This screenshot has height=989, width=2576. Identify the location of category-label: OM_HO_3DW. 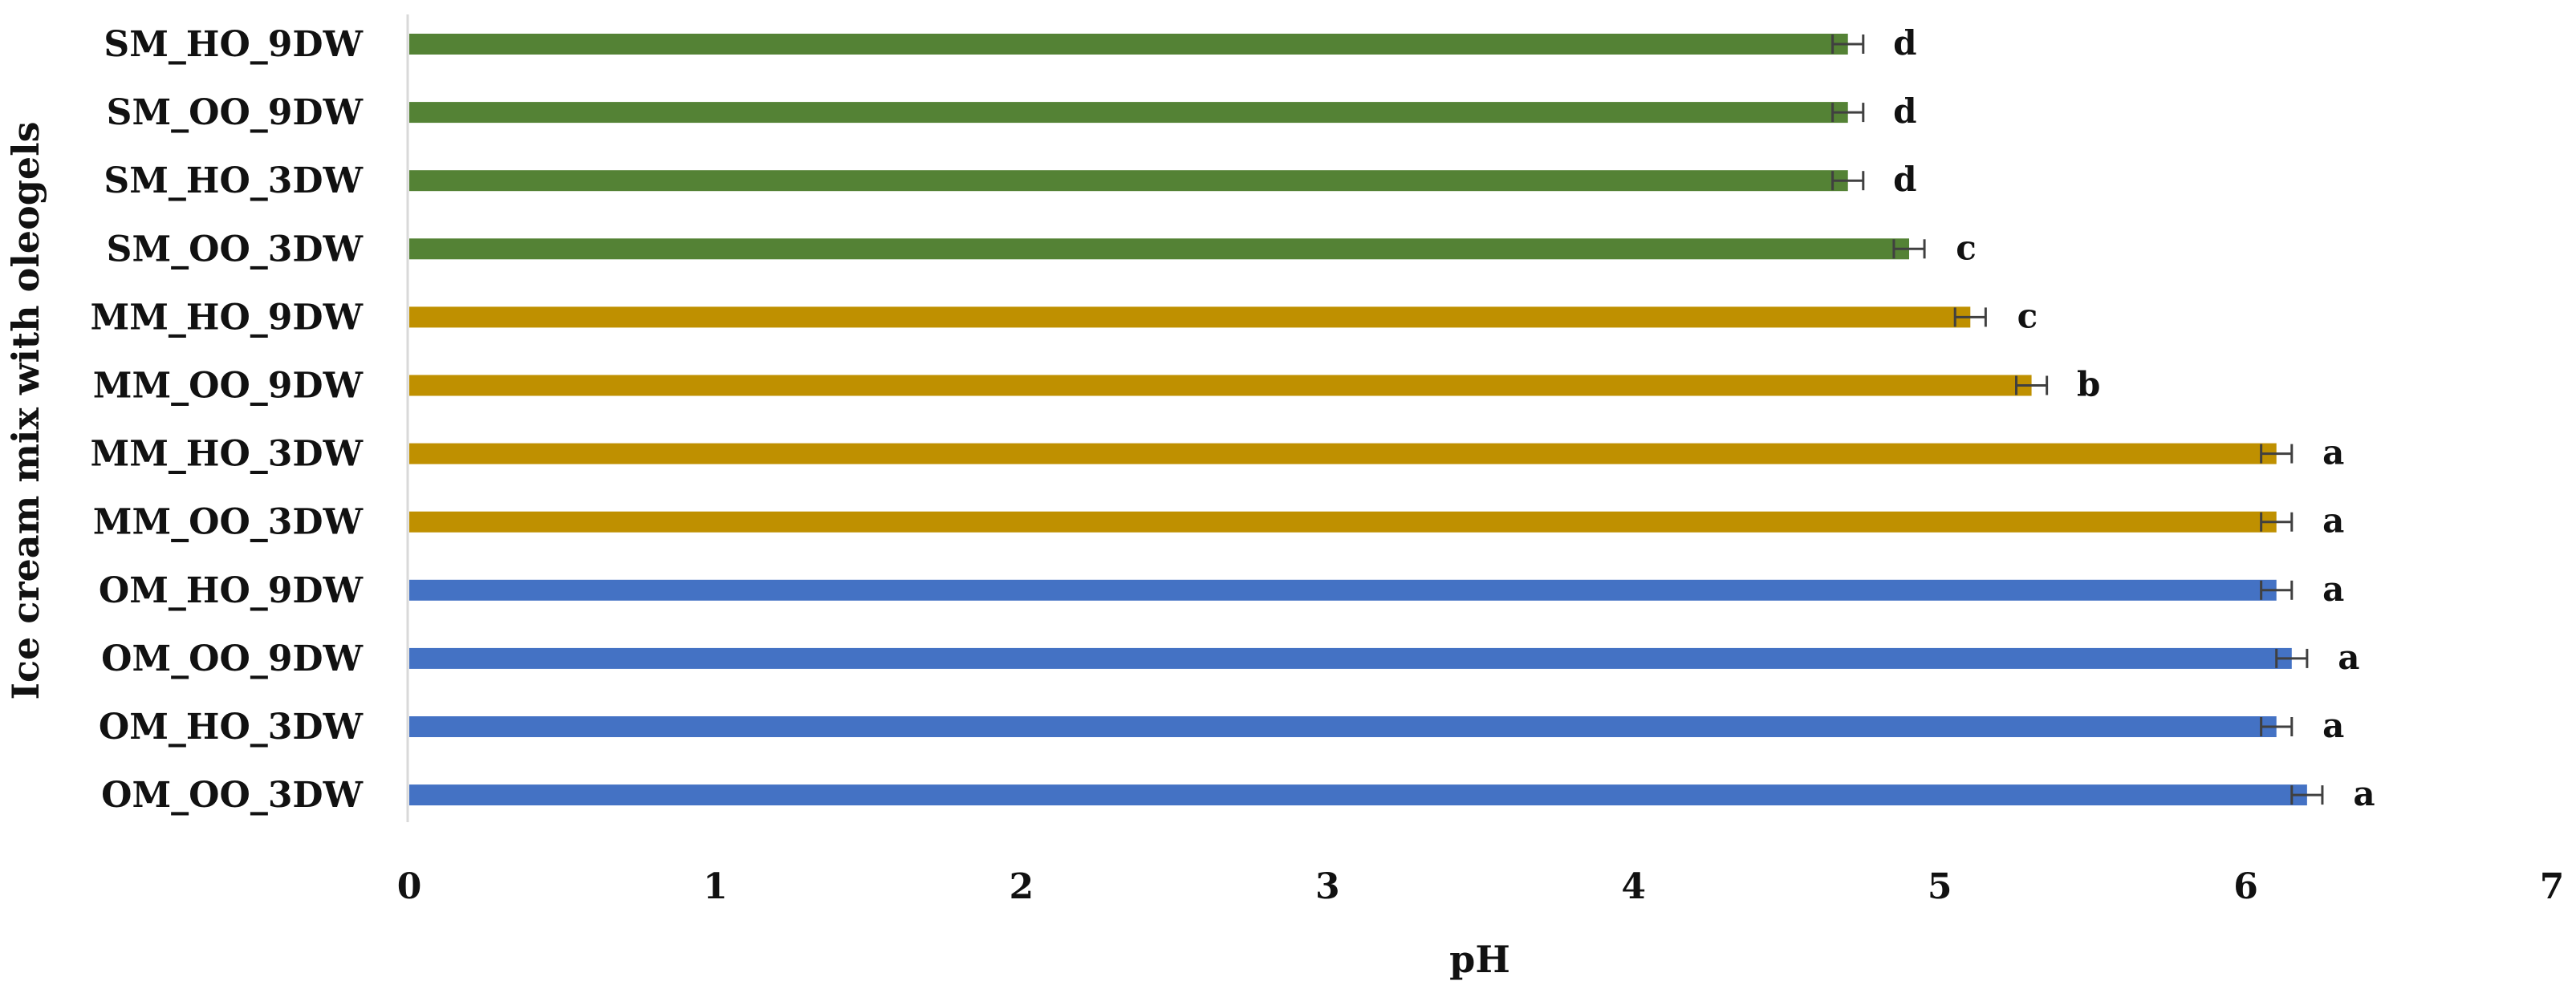
(232, 727).